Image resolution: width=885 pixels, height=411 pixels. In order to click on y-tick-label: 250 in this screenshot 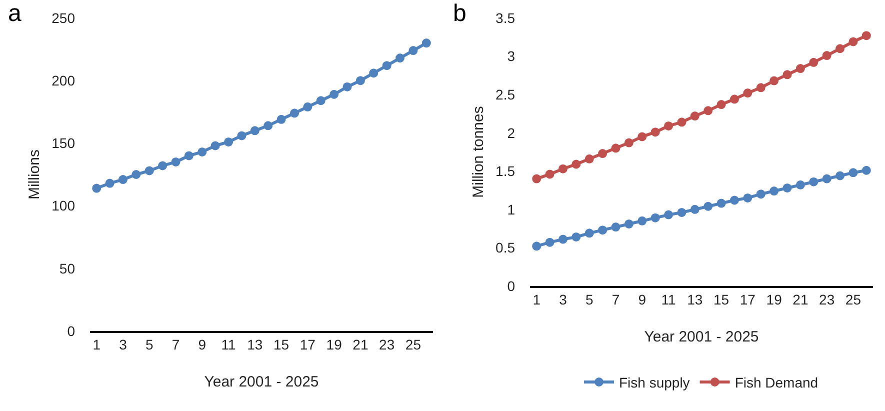, I will do `click(64, 18)`.